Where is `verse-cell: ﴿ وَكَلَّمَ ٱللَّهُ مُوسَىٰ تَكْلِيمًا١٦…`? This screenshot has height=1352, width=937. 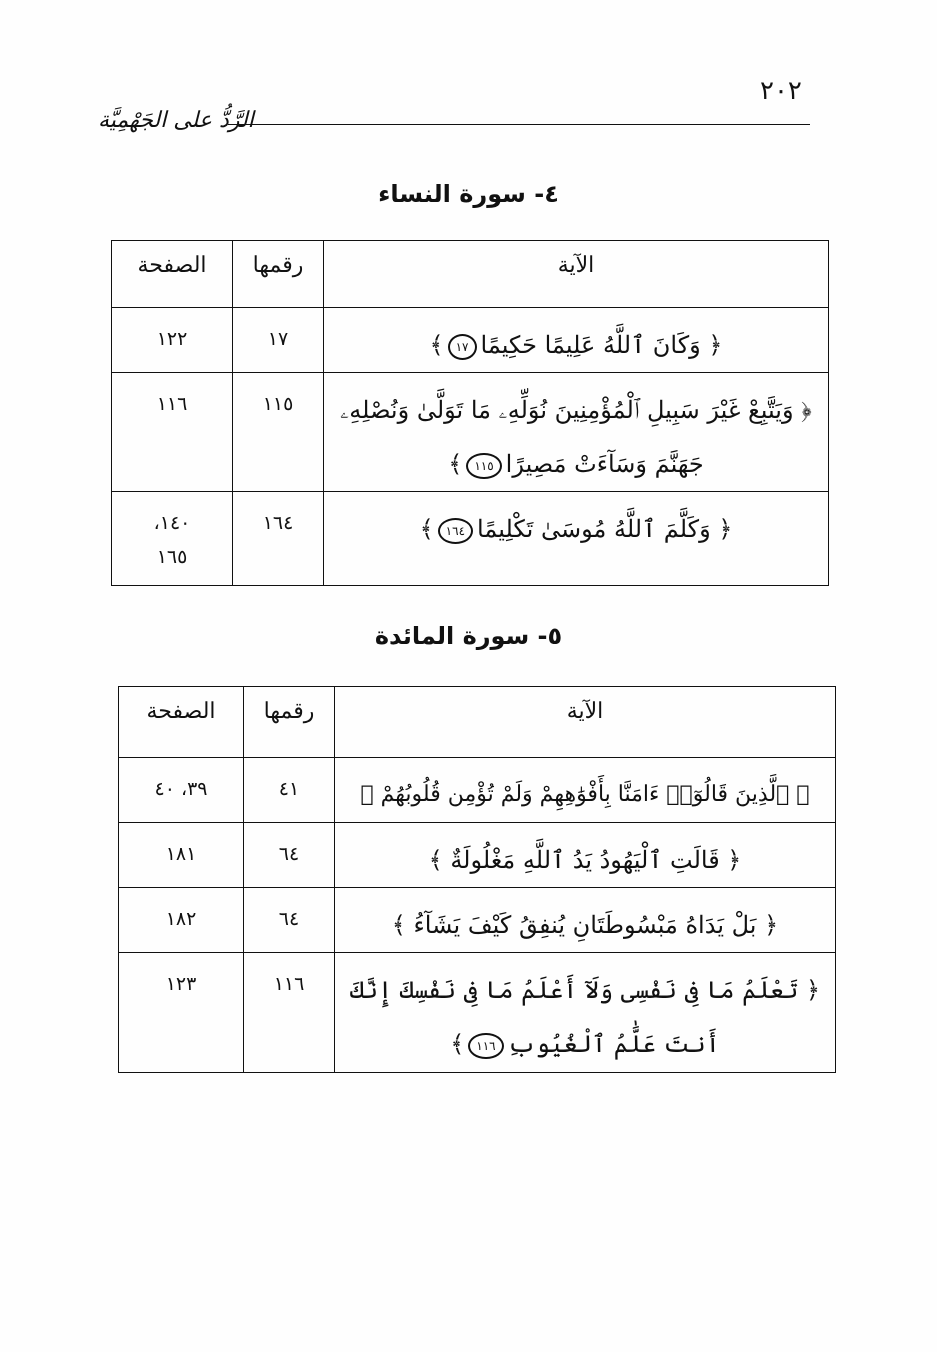 verse-cell: ﴿ وَكَلَّمَ ٱللَّهُ مُوسَىٰ تَكْلِيمًا١٦… is located at coordinates (576, 538).